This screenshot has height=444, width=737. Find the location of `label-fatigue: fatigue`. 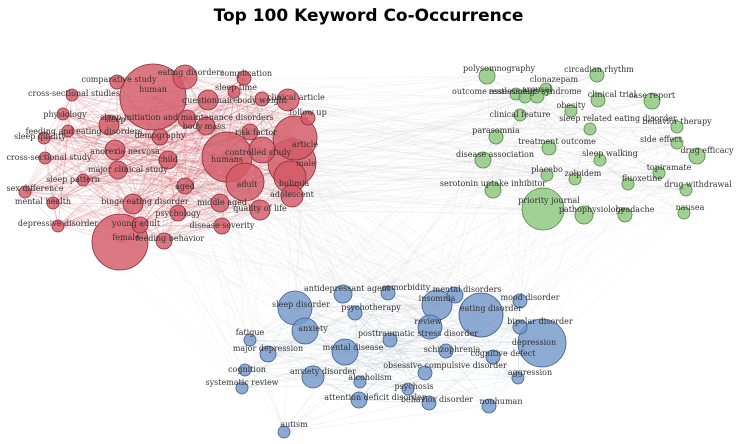

label-fatigue: fatigue is located at coordinates (250, 332).